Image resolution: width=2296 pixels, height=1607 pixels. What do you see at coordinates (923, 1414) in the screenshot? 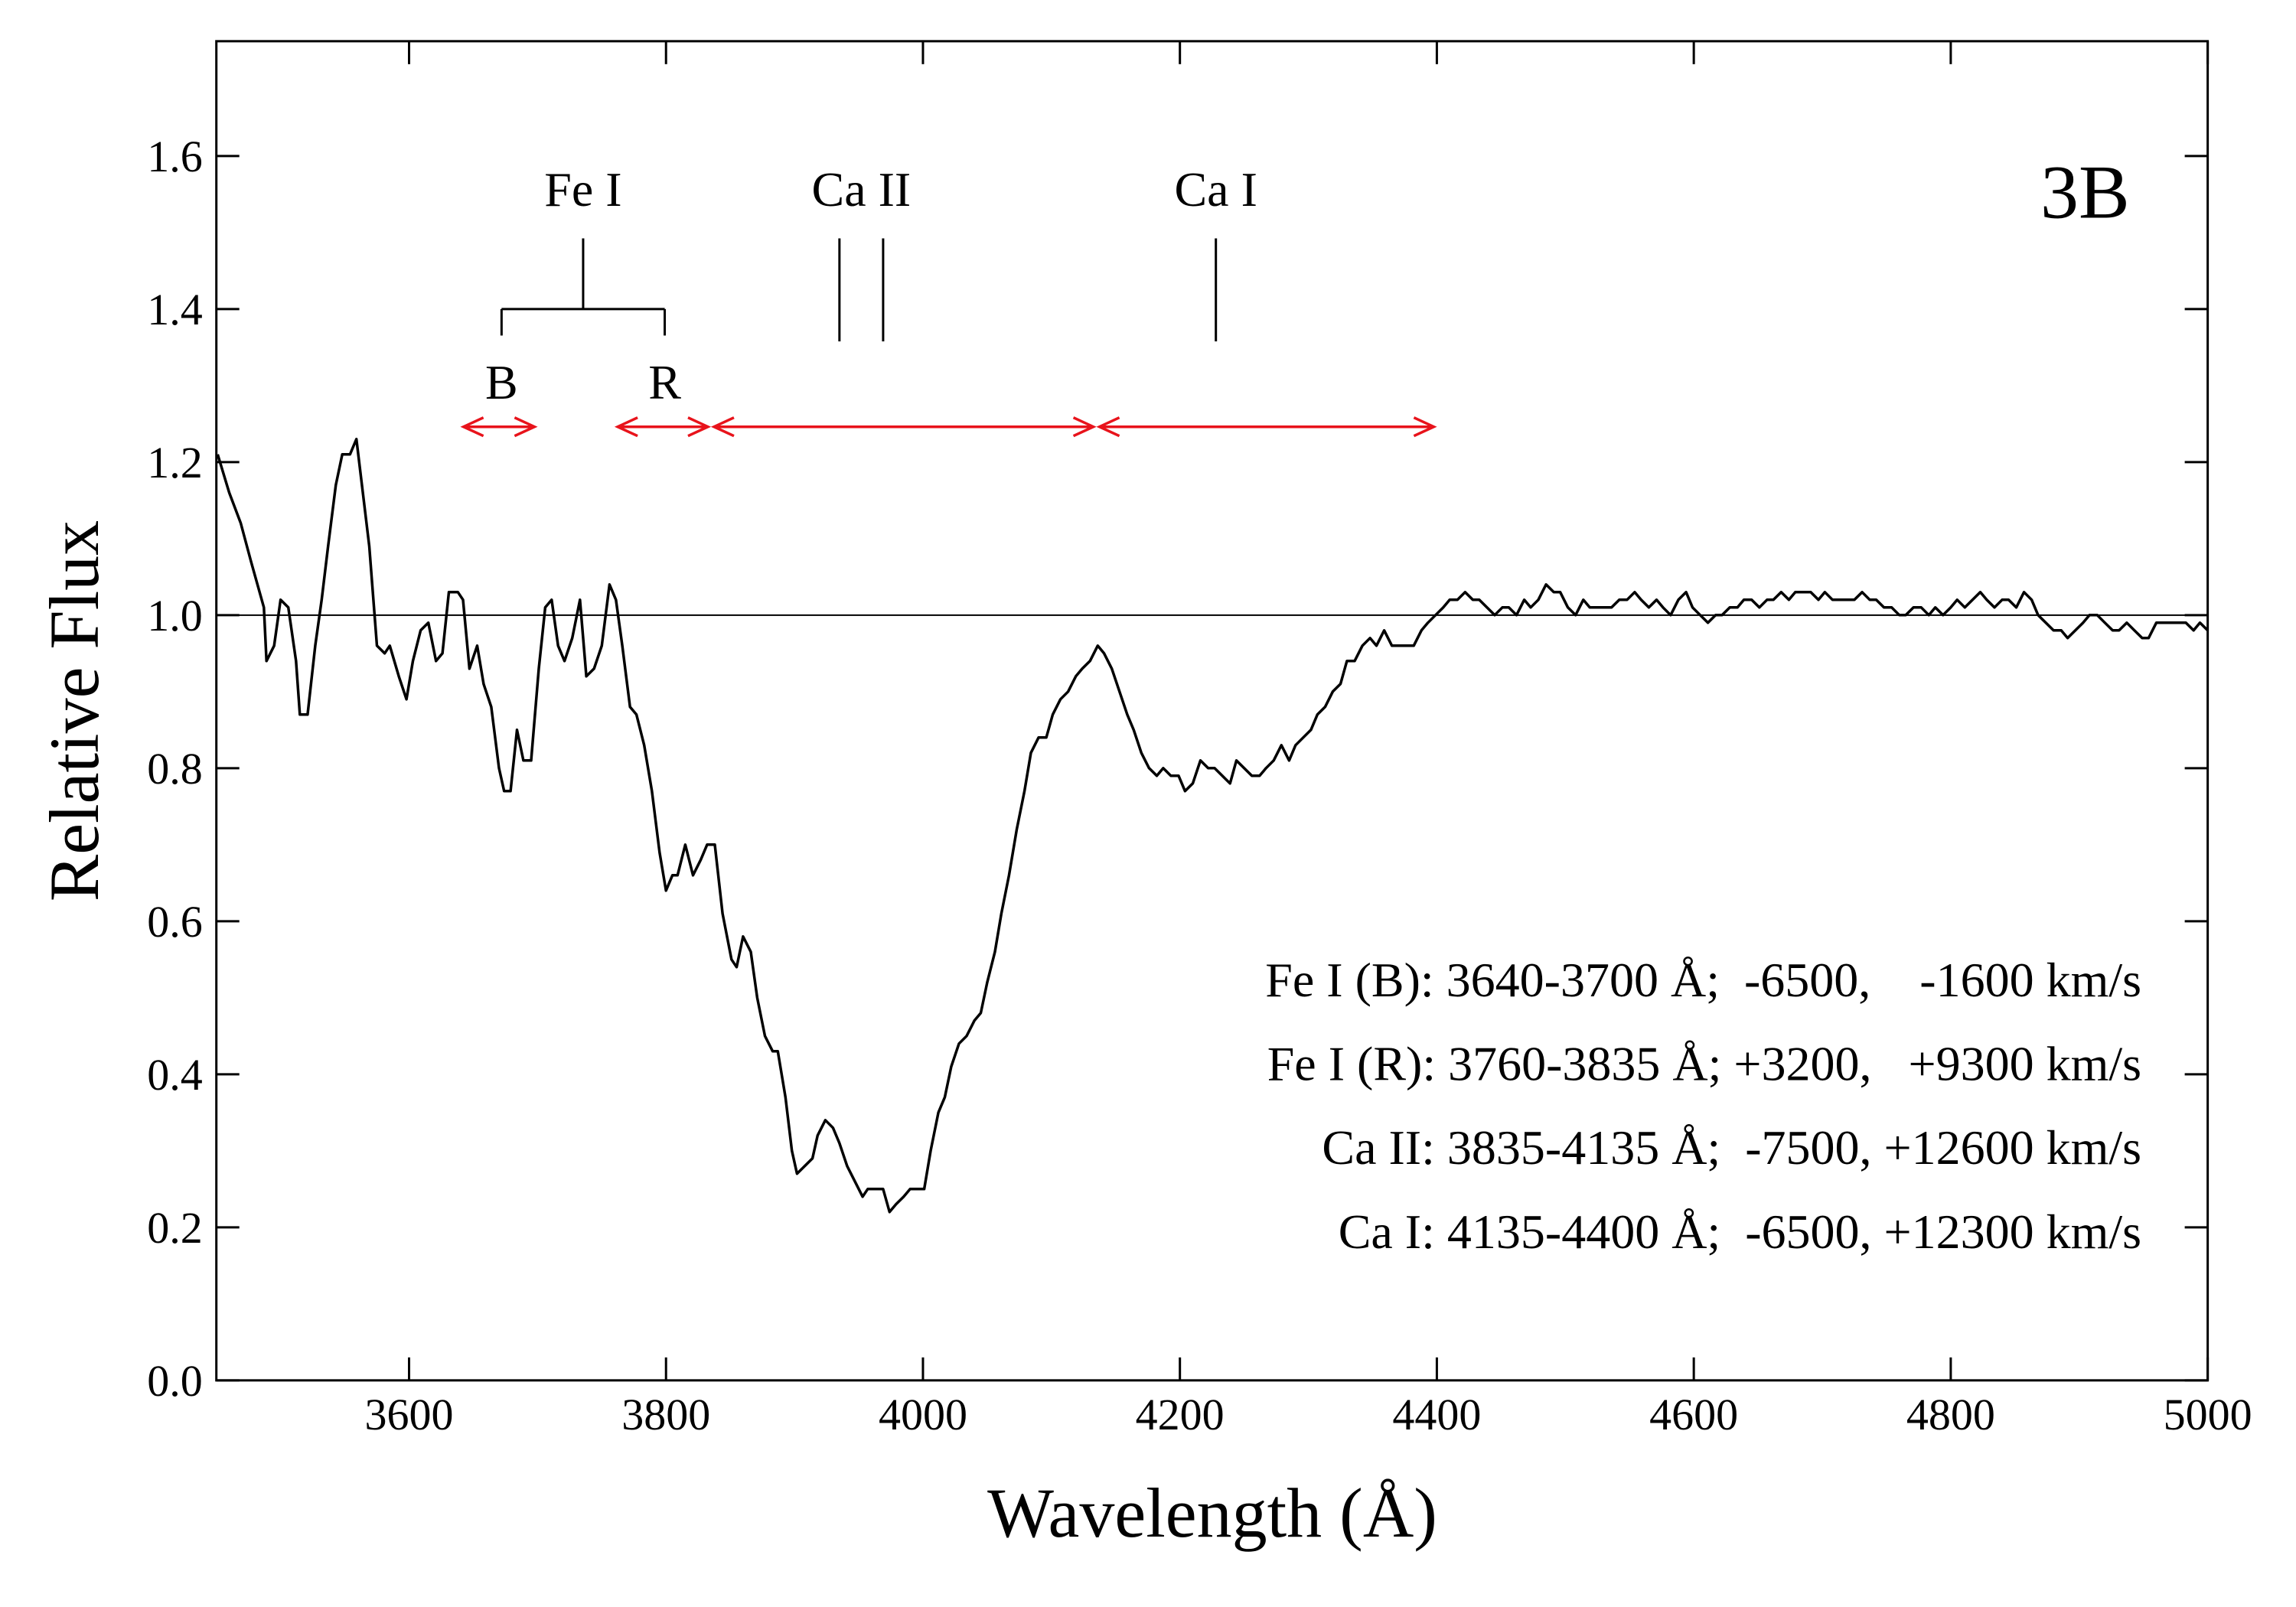
I see `x-tick-label: 4000` at bounding box center [923, 1414].